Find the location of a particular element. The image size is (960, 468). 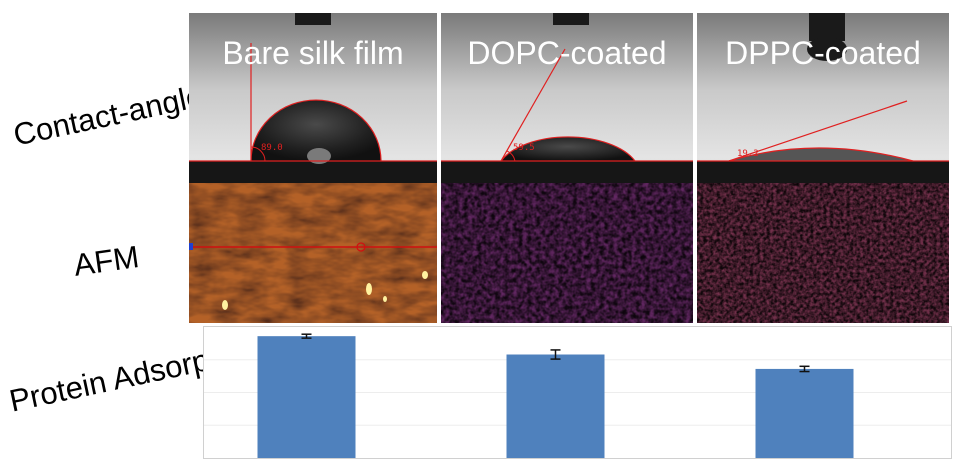

row-label-afm: AFM is located at coordinates (106, 261).